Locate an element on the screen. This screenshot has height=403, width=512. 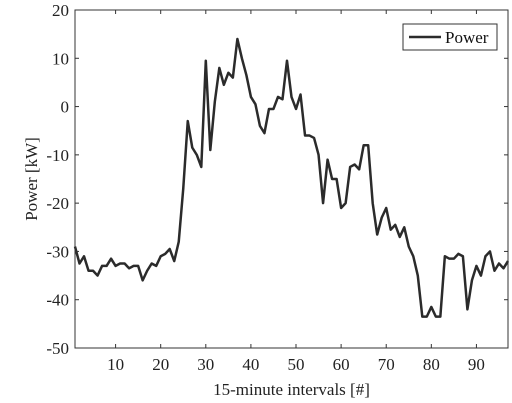
y-tick-label: -20 is located at coordinates (57, 203).